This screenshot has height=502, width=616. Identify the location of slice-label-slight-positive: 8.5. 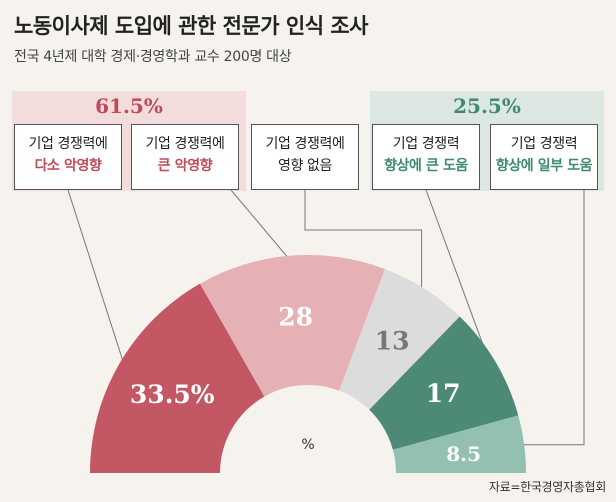
(463, 454).